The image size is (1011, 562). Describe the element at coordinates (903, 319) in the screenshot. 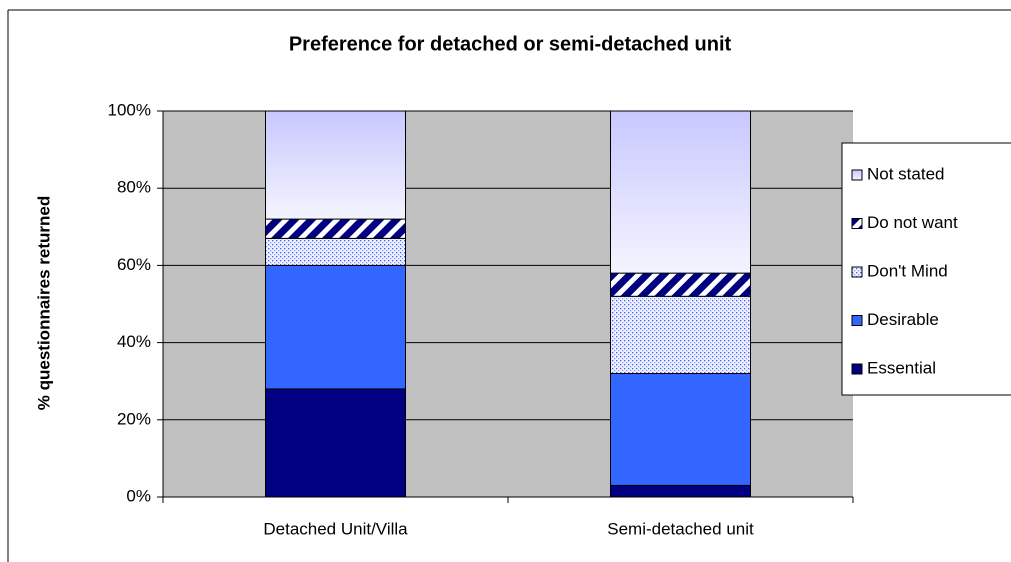

I see `legend-label: Desirable` at that location.